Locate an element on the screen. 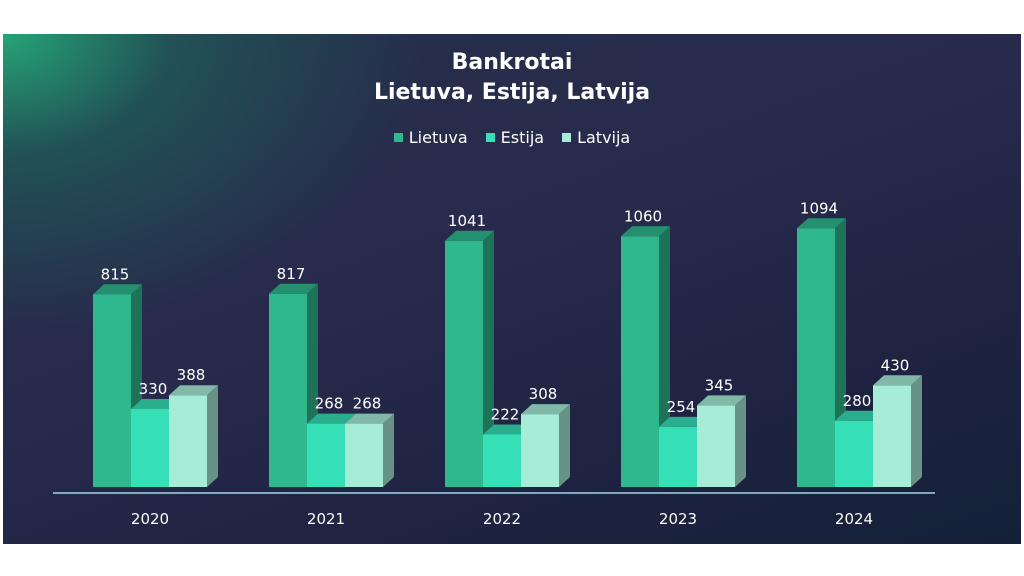  bar-group-2023: 1060 254 345 2023 is located at coordinates (683, 367).